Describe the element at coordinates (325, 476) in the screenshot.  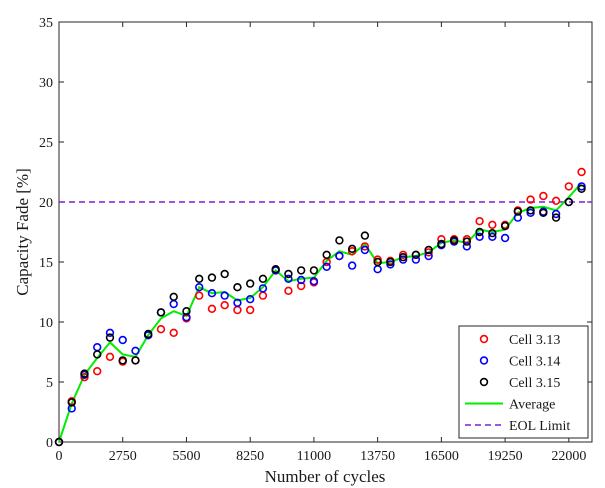
I see `x-axis-label: Number of cycles` at that location.